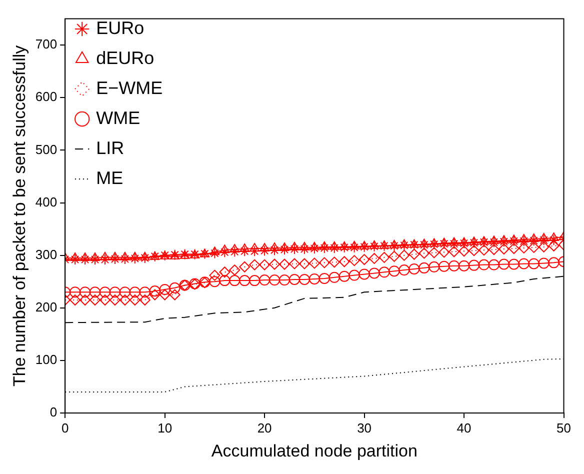 Image resolution: width=584 pixels, height=474 pixels. What do you see at coordinates (46, 202) in the screenshot?
I see `y-tick-label: 400` at bounding box center [46, 202].